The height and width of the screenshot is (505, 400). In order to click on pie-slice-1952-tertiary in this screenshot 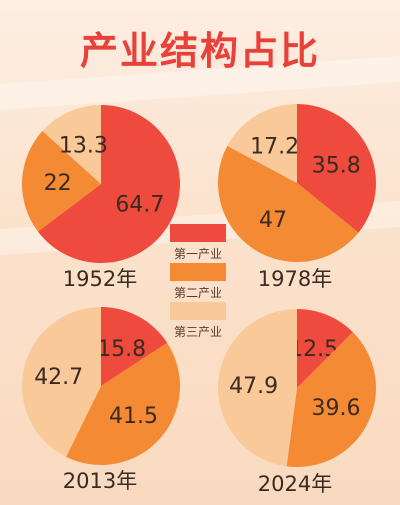, I will do `click(71, 144)`.